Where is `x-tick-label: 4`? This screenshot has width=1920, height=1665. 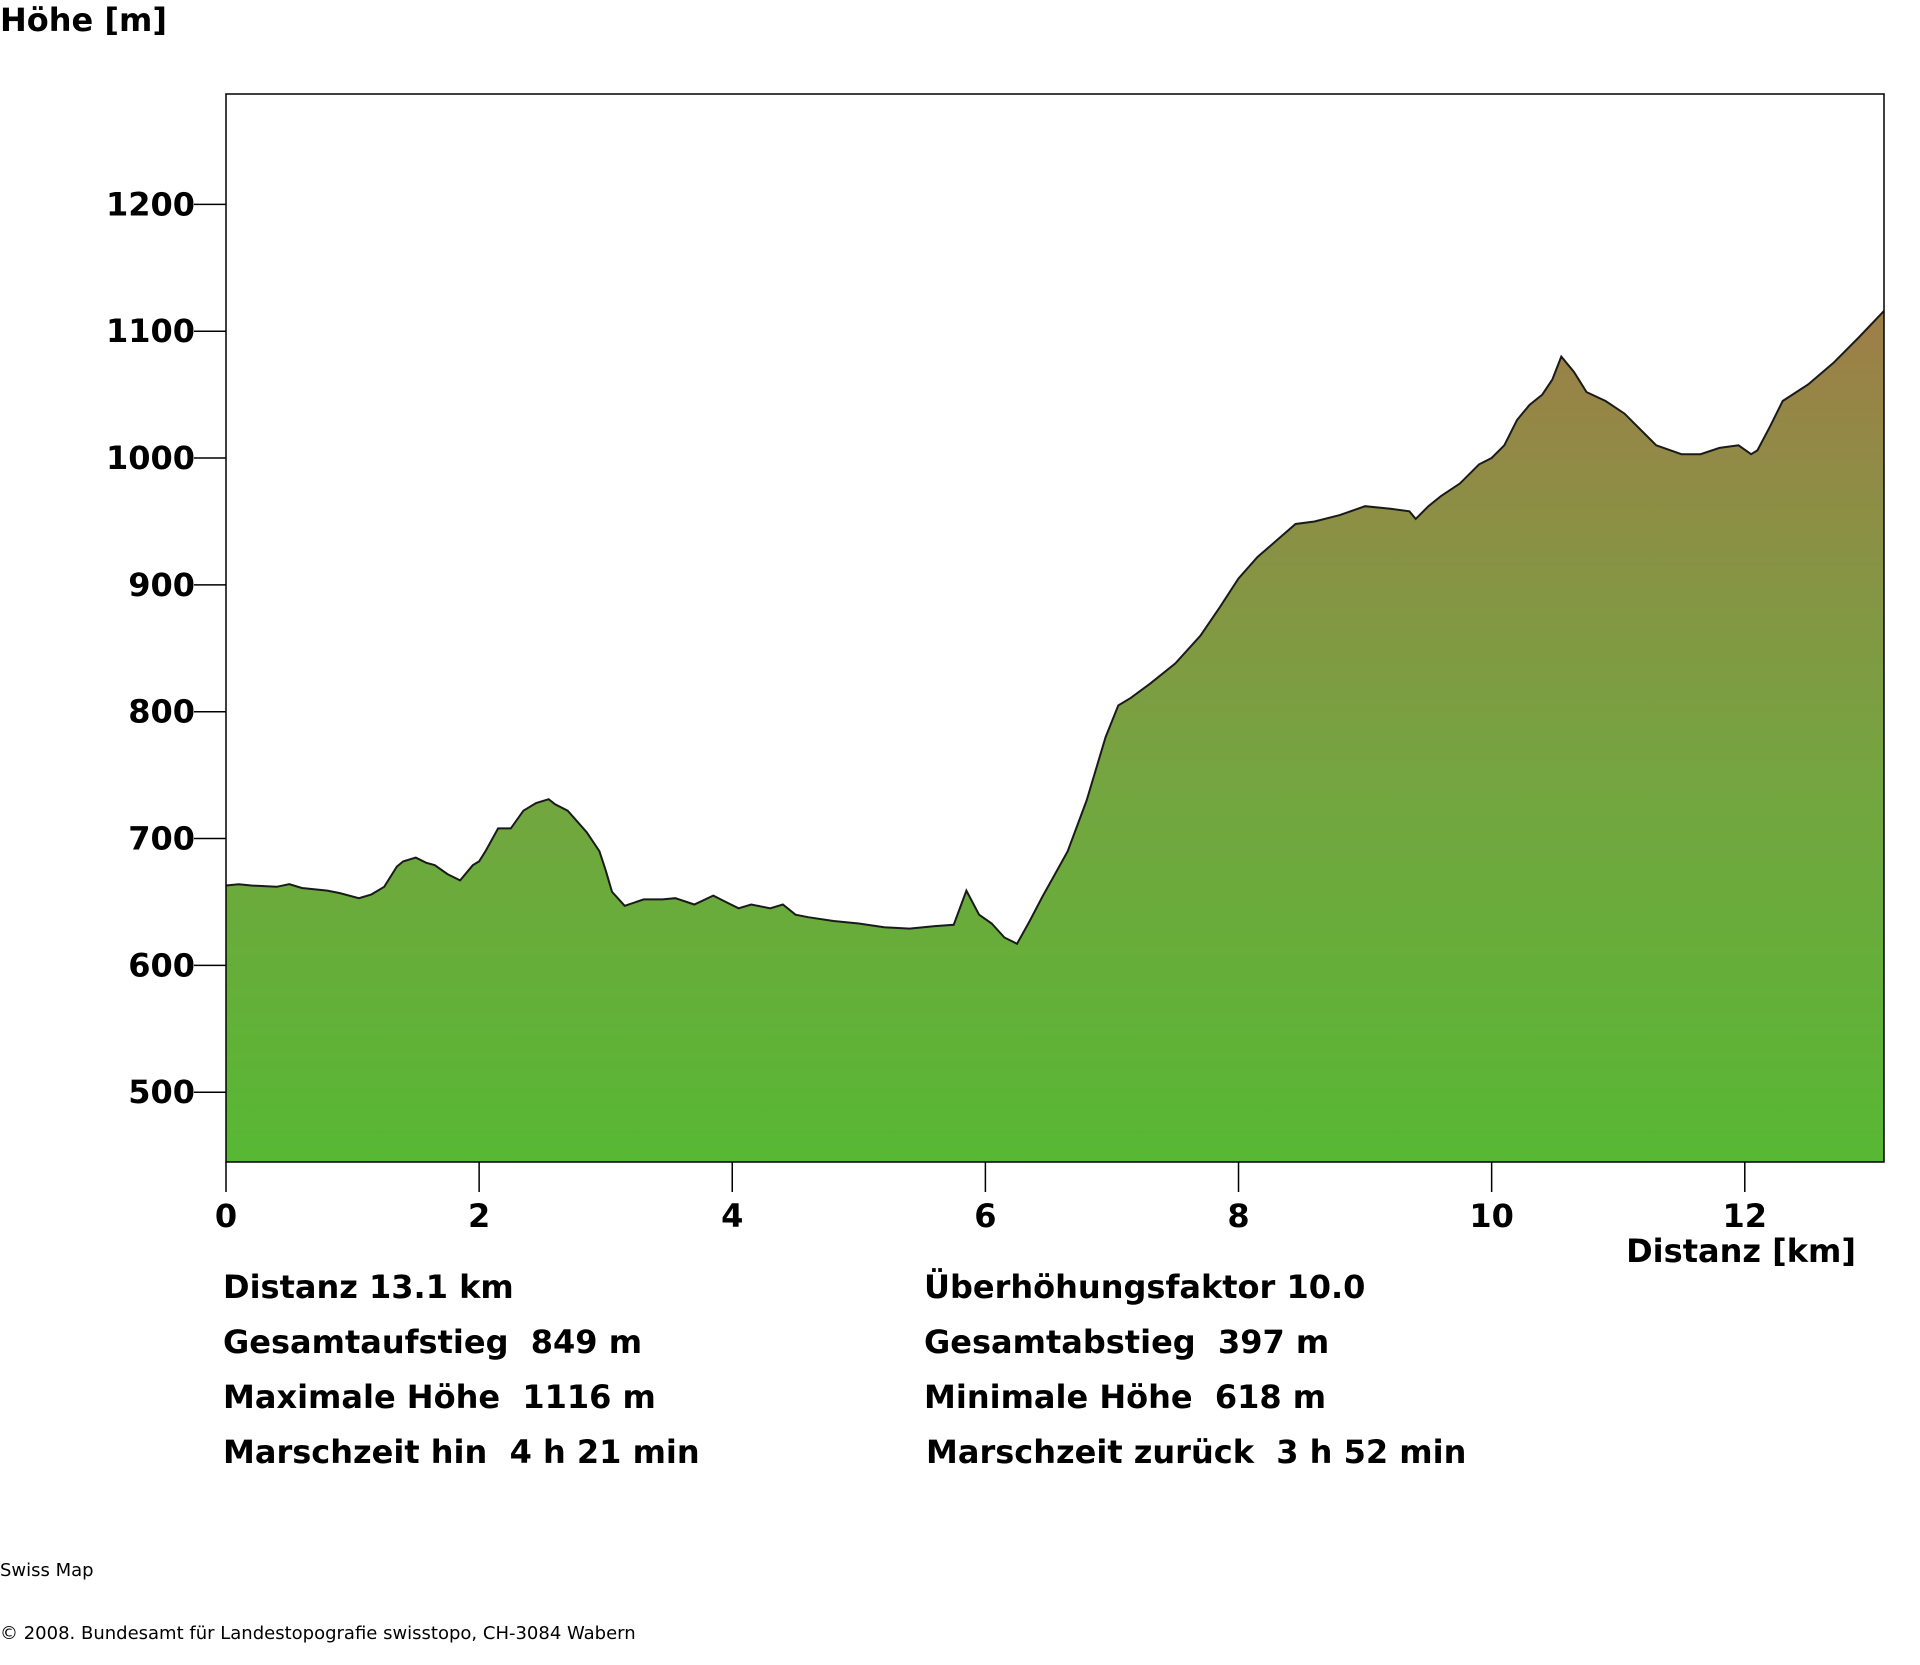 x-tick-label: 4 is located at coordinates (732, 1216).